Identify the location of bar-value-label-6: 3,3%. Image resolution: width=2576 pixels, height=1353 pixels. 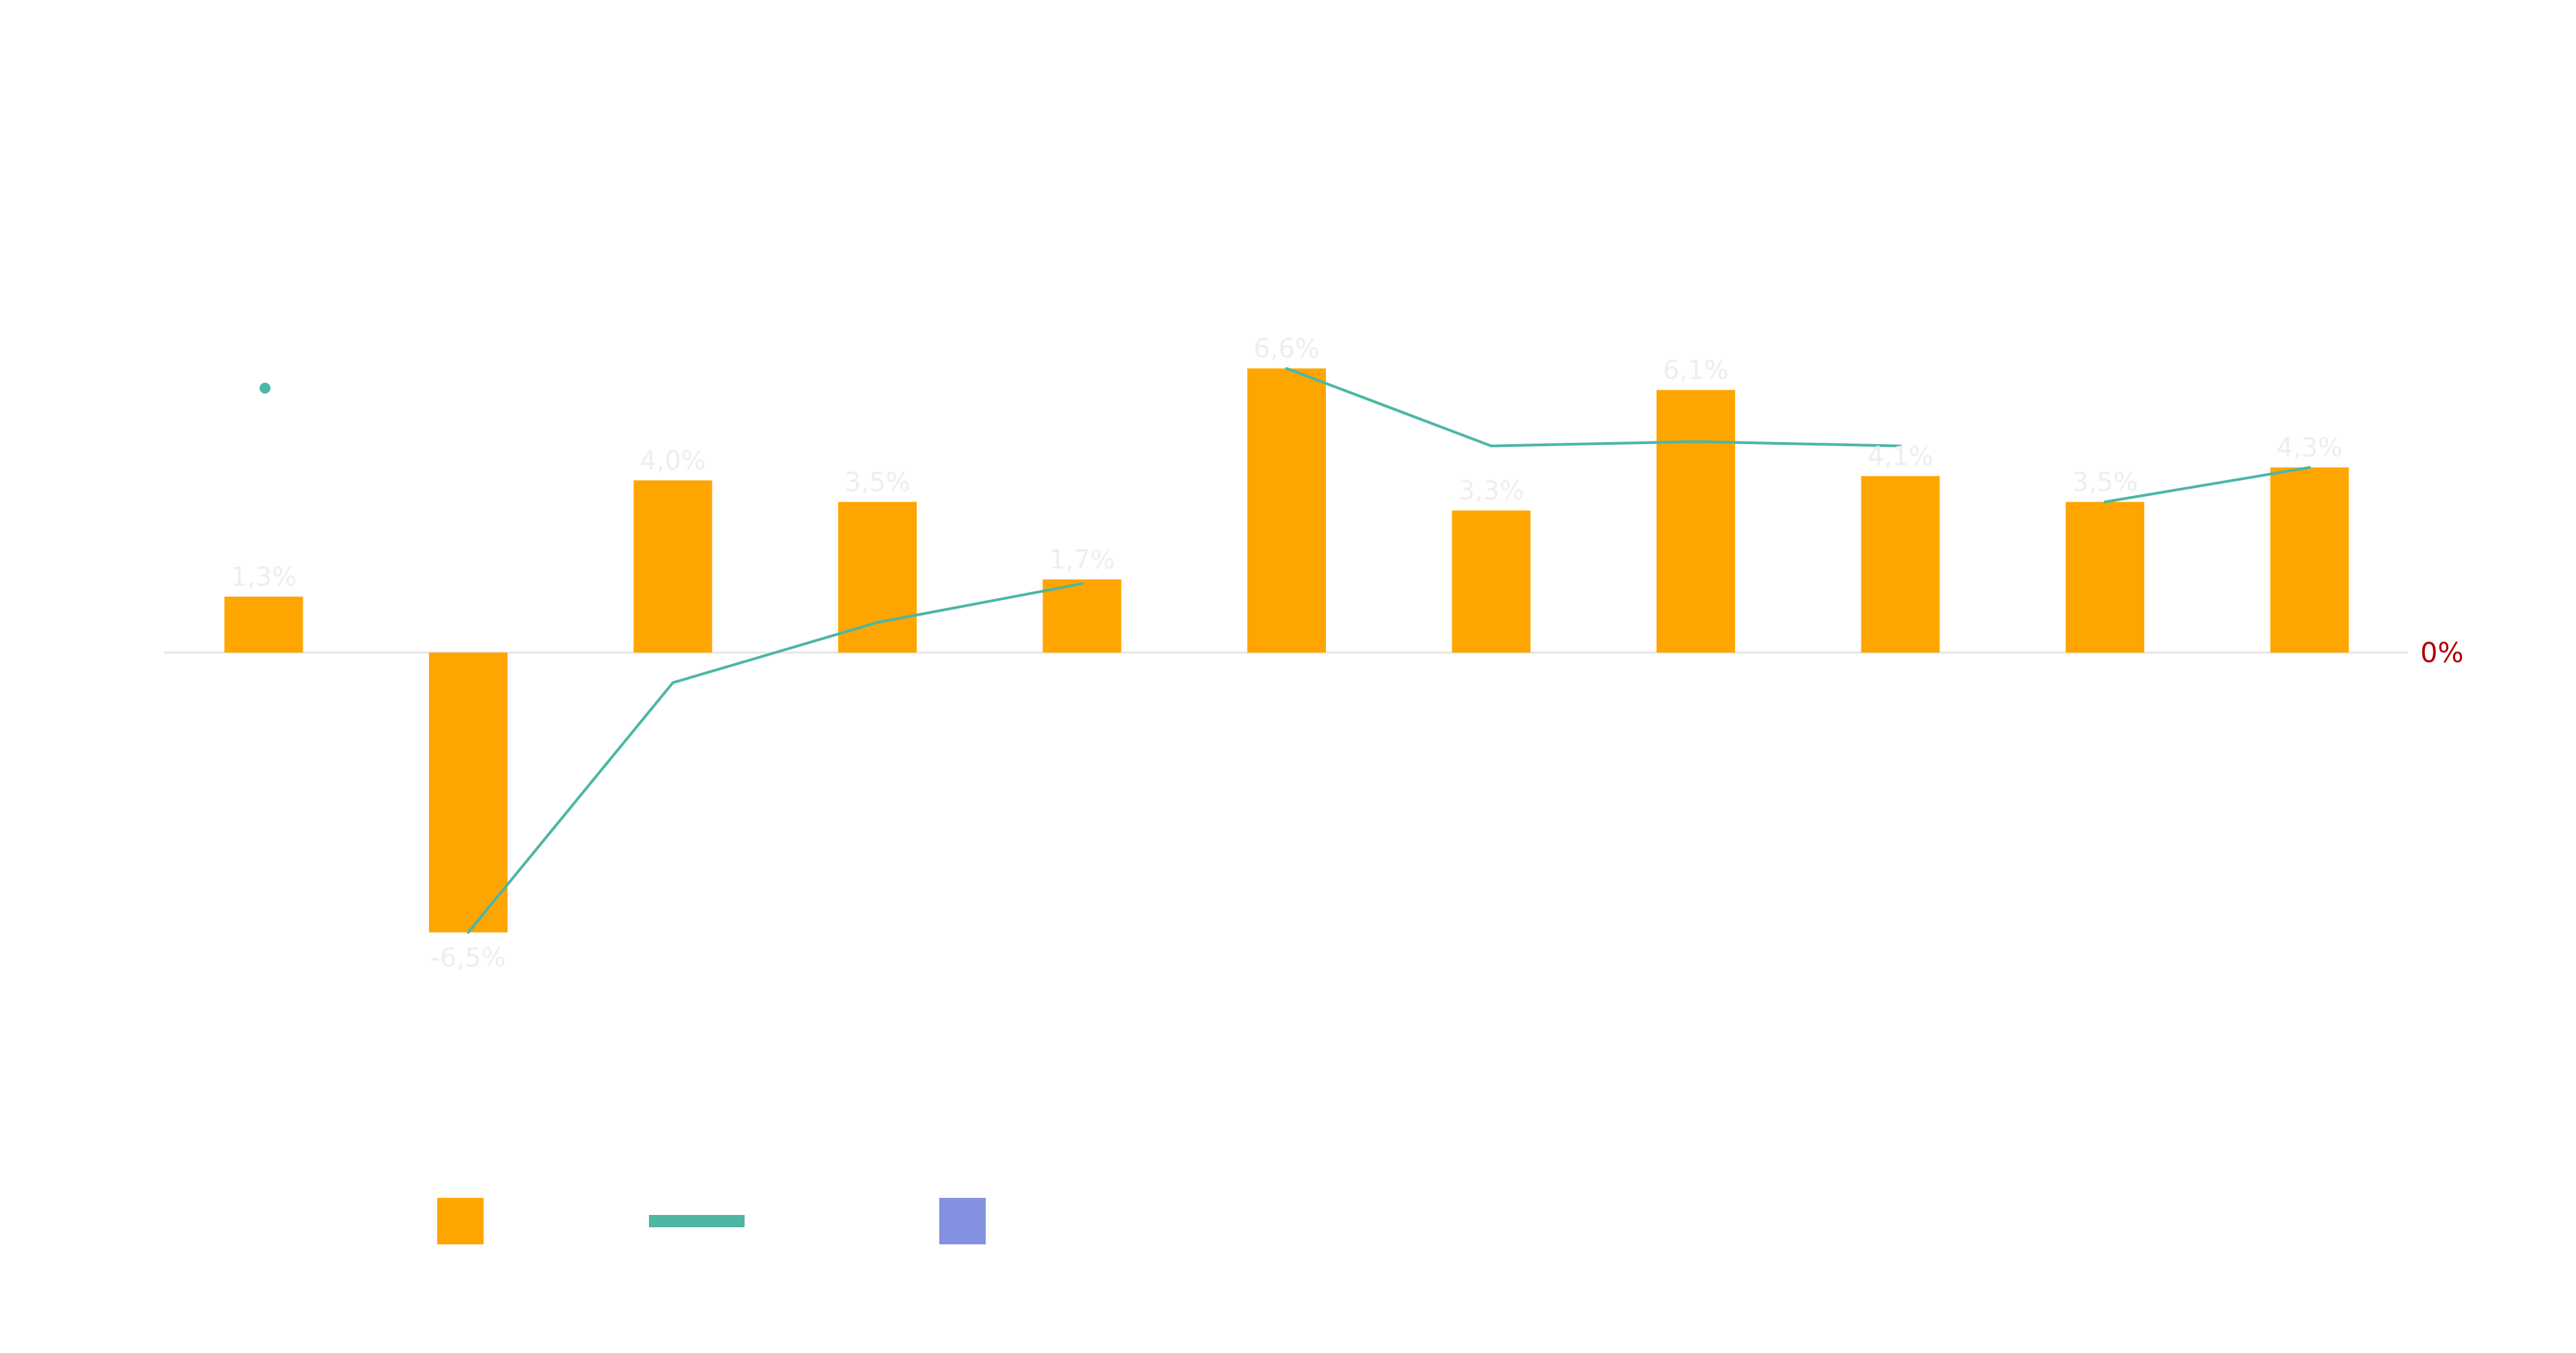
(1491, 491).